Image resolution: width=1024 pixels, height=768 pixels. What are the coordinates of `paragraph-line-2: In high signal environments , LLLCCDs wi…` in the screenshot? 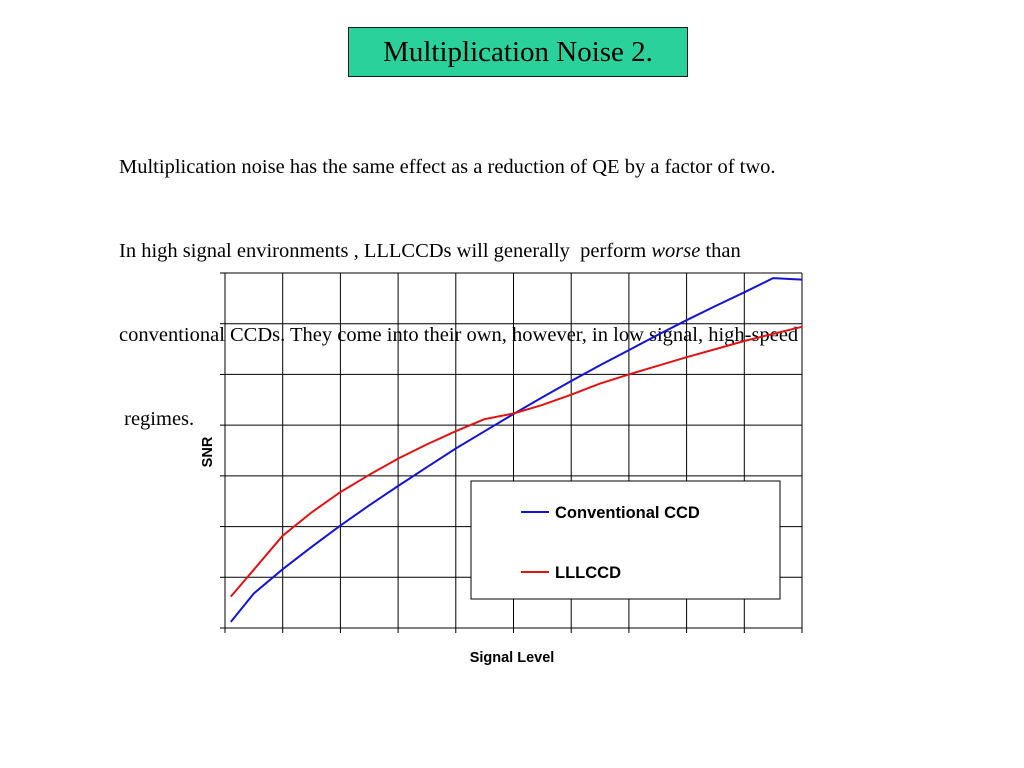 It's located at (559, 251).